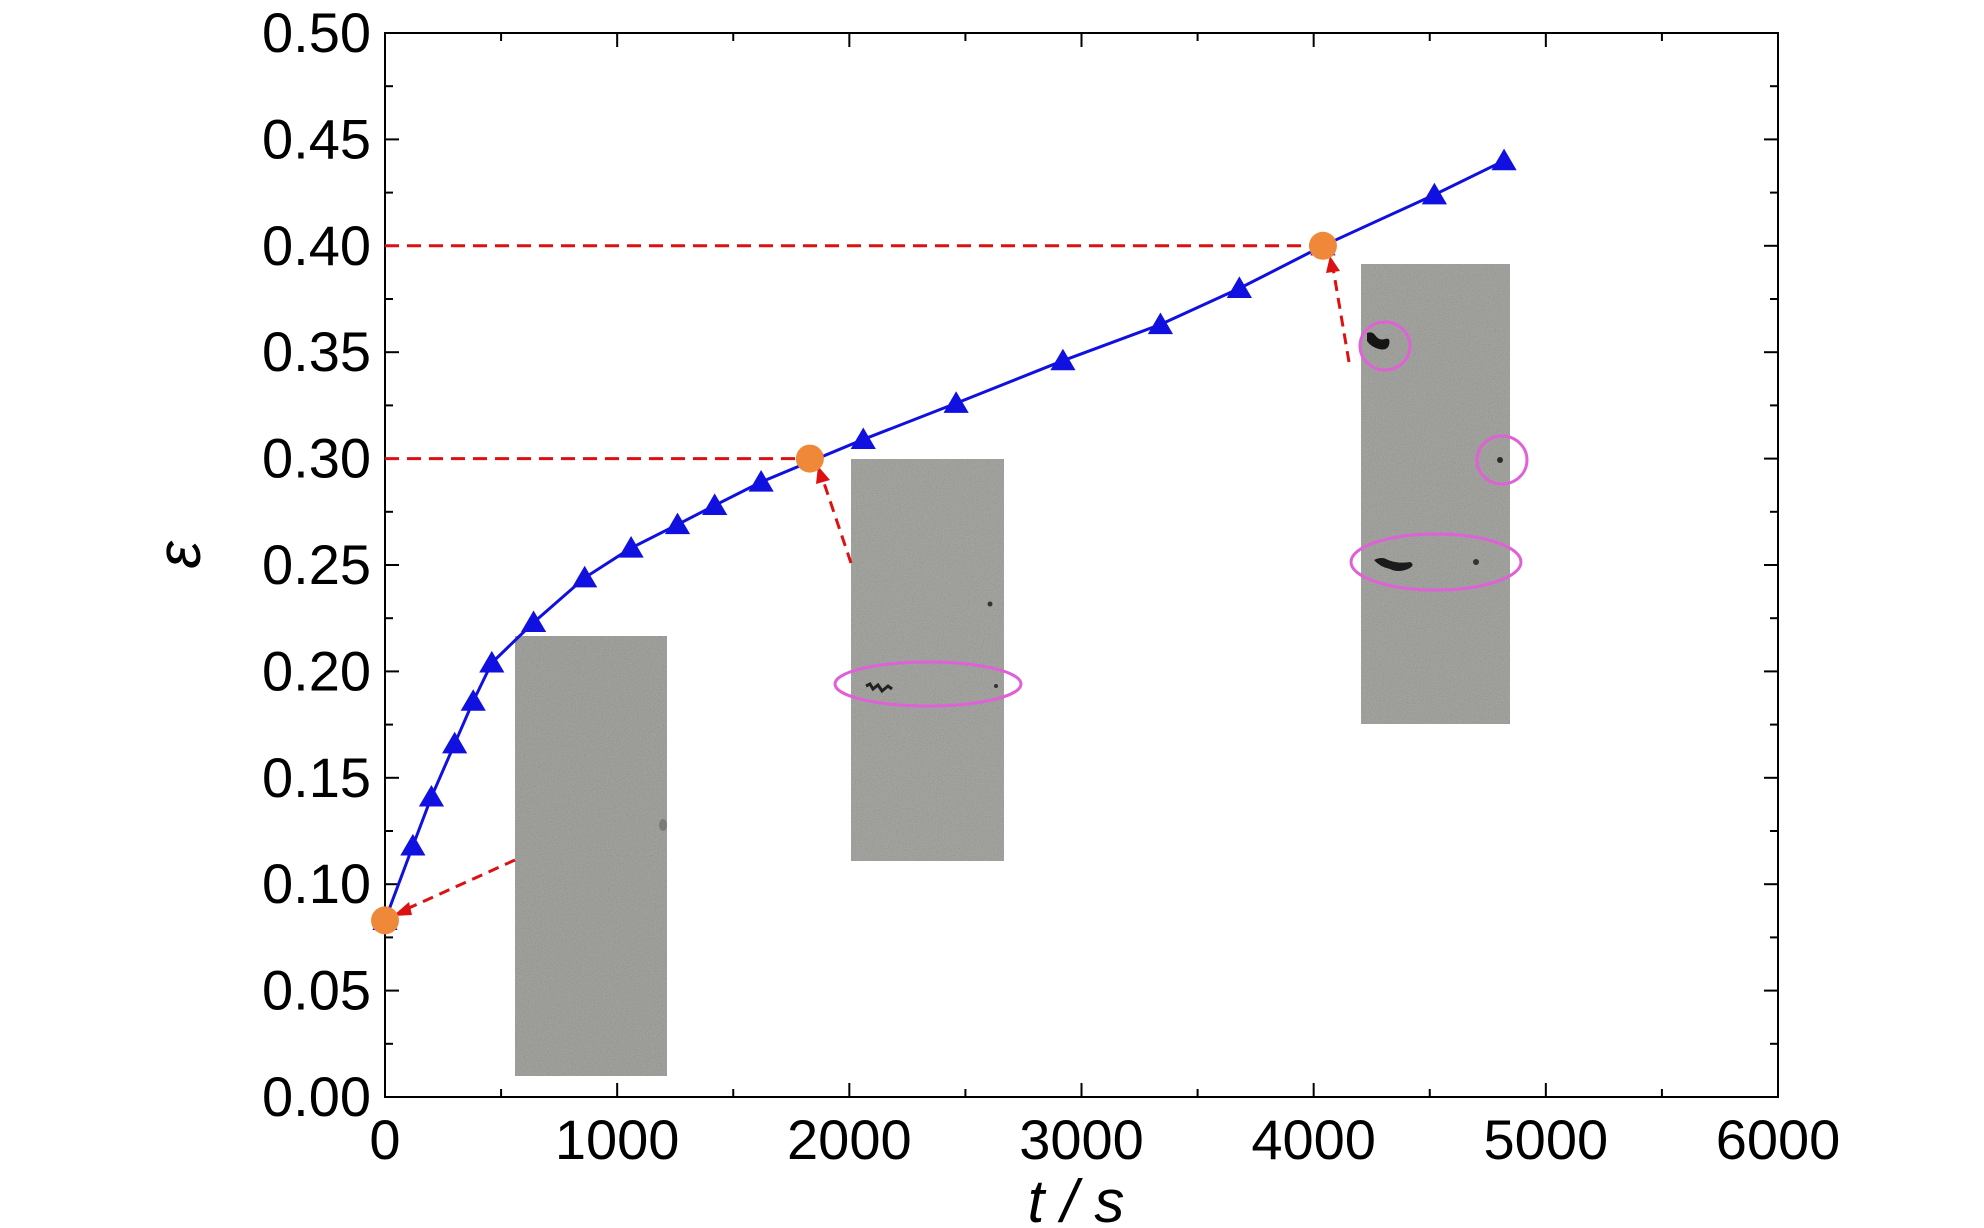 The height and width of the screenshot is (1228, 1984). I want to click on y-tick-label: 0.15, so click(316, 777).